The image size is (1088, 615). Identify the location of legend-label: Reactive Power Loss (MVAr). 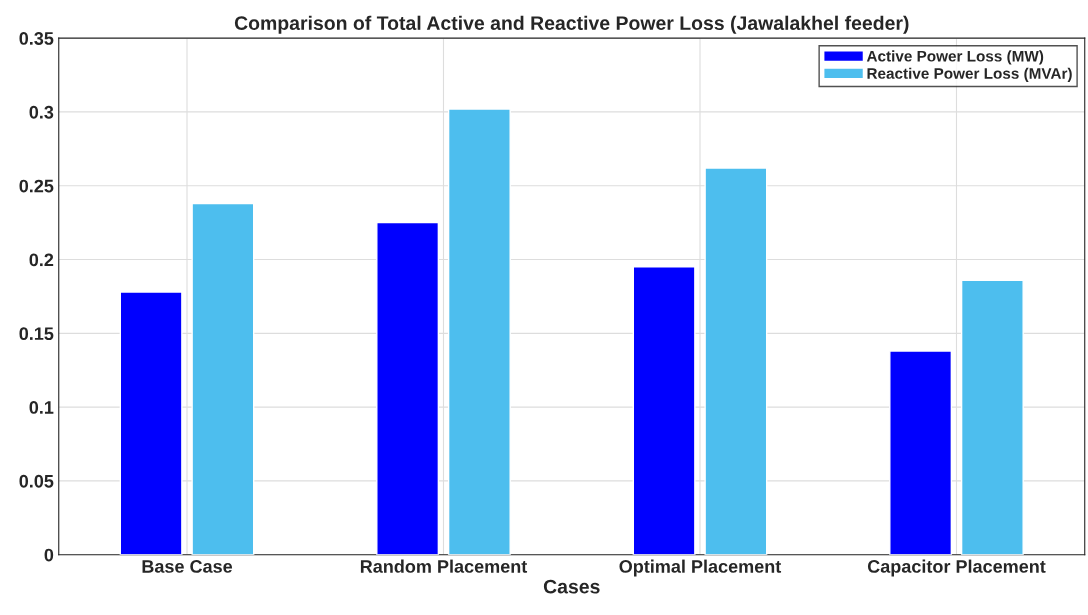
(969, 74).